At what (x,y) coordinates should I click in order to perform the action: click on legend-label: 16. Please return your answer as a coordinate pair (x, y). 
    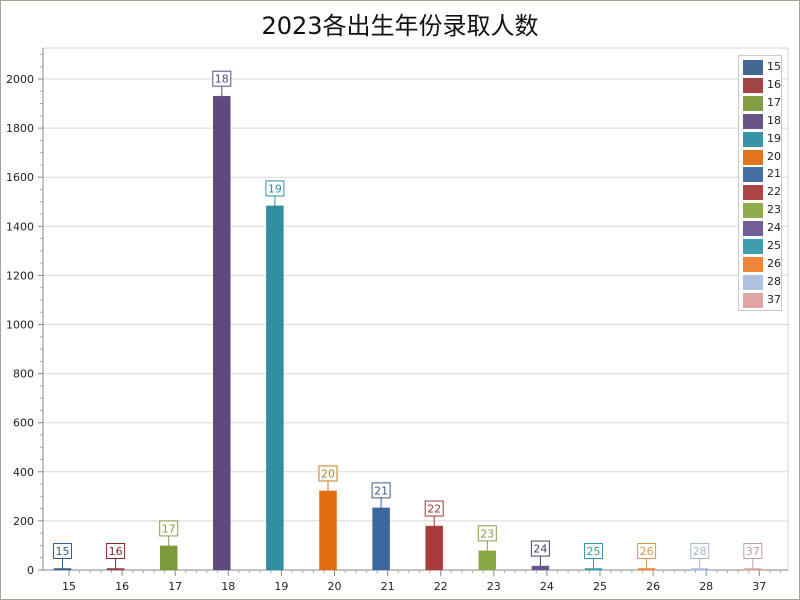
    Looking at the image, I should click on (774, 84).